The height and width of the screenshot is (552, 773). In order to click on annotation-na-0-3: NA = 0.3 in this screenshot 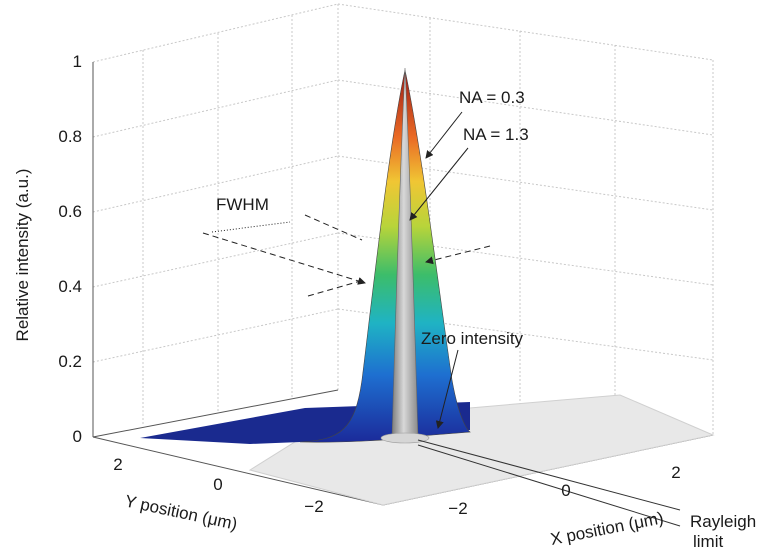, I will do `click(492, 97)`.